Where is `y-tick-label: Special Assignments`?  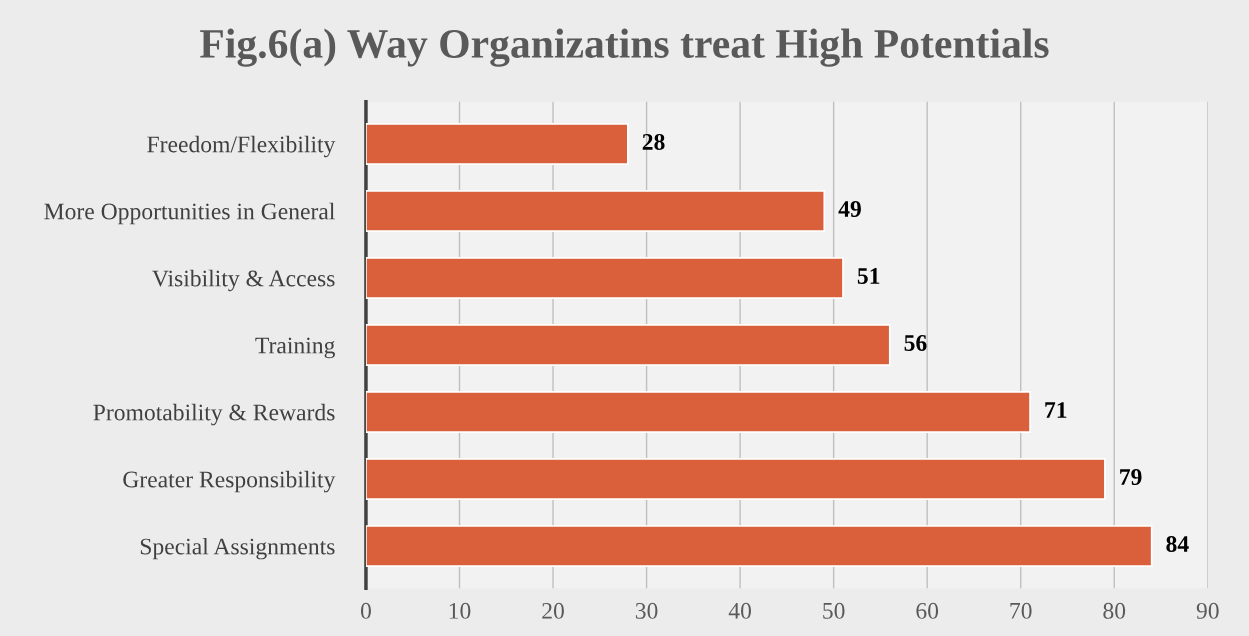
y-tick-label: Special Assignments is located at coordinates (237, 548).